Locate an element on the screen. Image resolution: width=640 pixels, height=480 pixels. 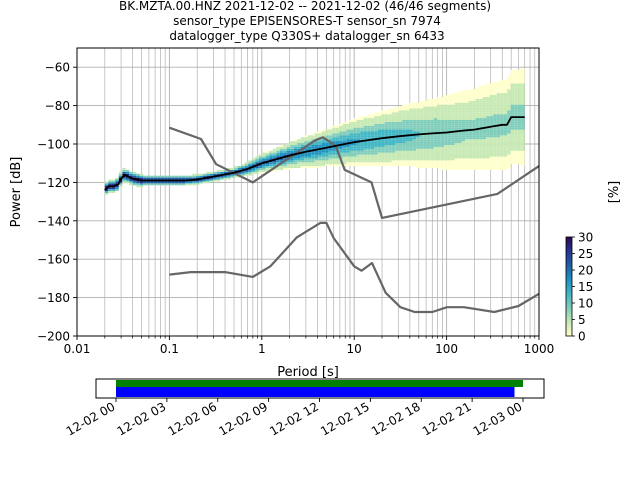
x-tick-label: 0.1 is located at coordinates (169, 349).